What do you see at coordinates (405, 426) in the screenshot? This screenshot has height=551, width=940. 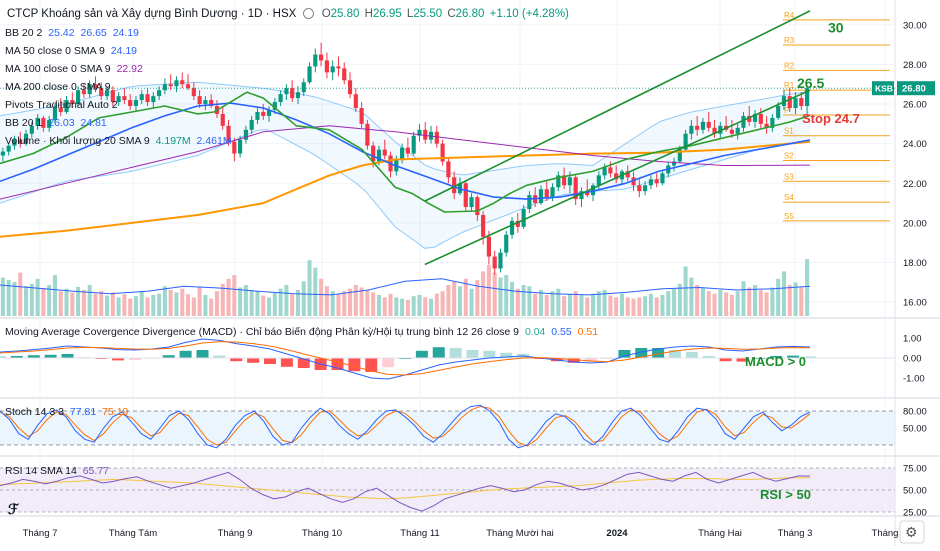 I see `stoch-d-line` at bounding box center [405, 426].